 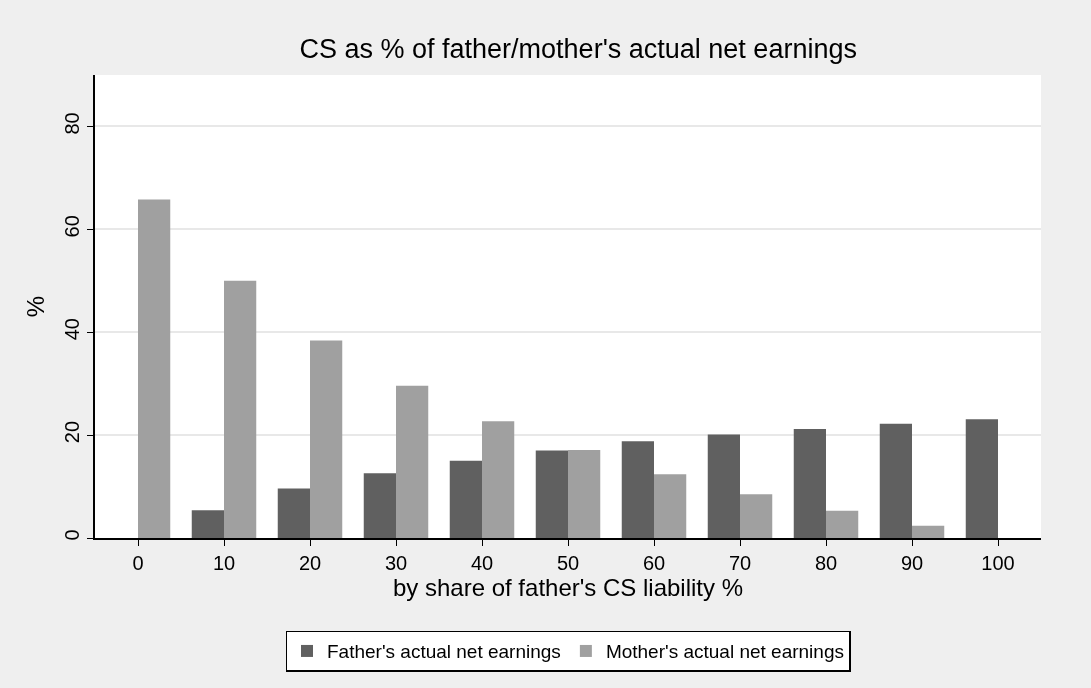 I want to click on y-tick-label: 80, so click(x=72, y=123).